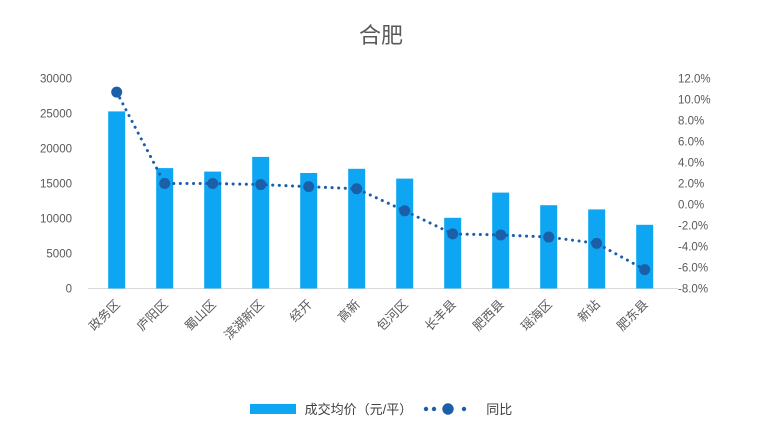  I want to click on x-axis-label: 庐阳区, so click(152, 315).